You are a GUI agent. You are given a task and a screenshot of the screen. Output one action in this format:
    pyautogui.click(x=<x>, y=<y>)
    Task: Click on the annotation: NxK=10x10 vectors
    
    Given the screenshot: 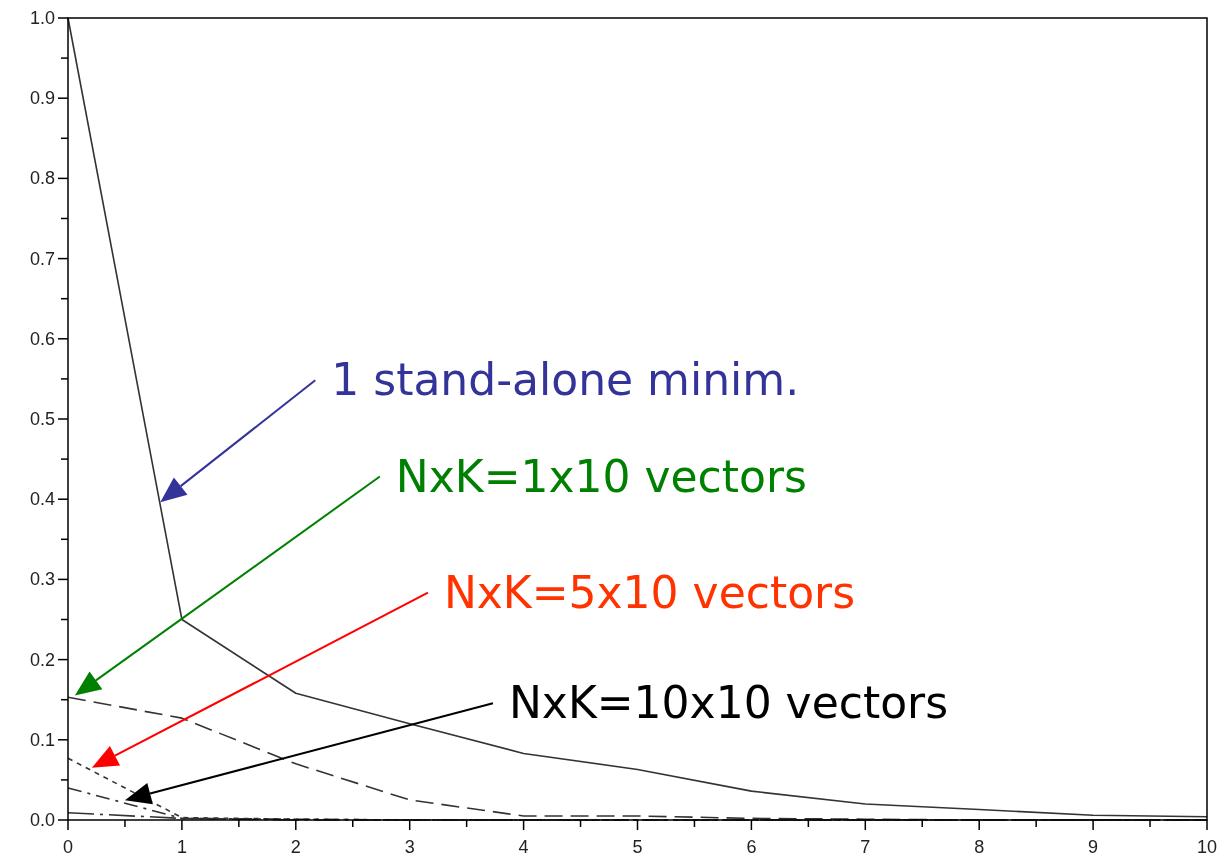 What is the action you would take?
    pyautogui.click(x=728, y=703)
    